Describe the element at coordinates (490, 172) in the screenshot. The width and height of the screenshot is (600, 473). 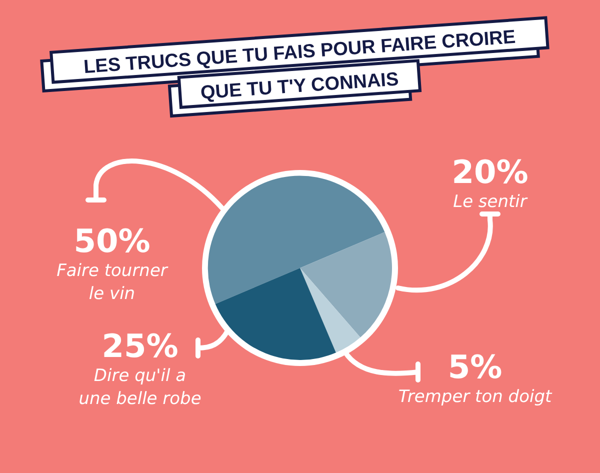
I see `data-label: 20%` at that location.